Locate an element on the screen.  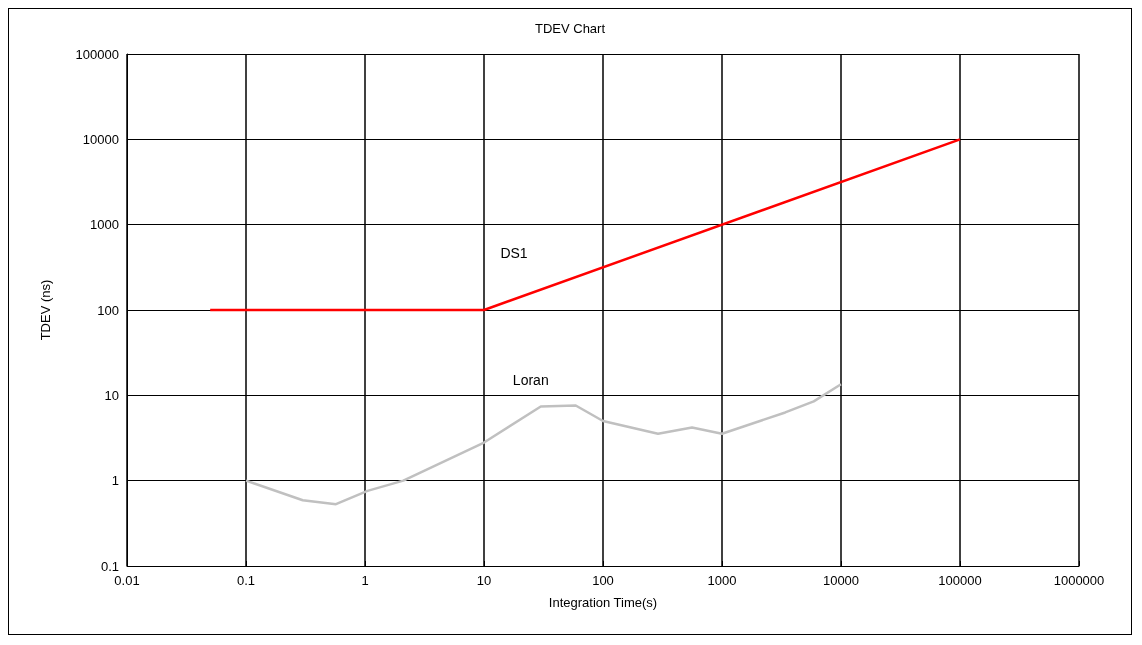
x-tick-label: 10 is located at coordinates (484, 580).